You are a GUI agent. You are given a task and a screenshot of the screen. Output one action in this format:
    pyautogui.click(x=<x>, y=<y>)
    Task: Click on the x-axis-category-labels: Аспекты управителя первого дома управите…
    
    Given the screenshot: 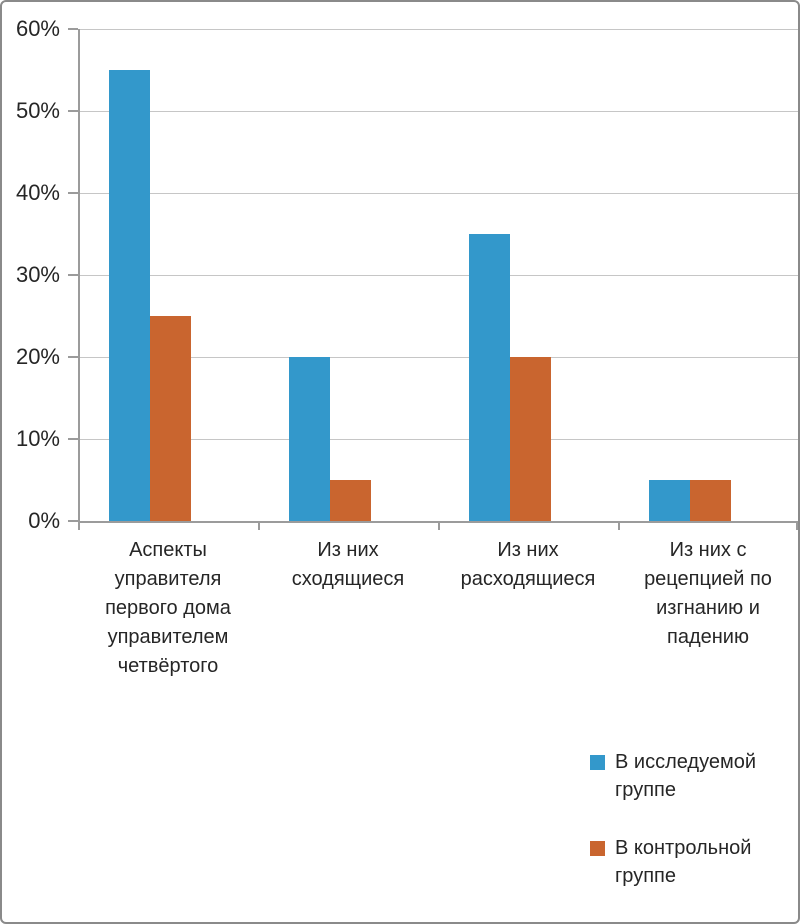 What is the action you would take?
    pyautogui.click(x=438, y=608)
    